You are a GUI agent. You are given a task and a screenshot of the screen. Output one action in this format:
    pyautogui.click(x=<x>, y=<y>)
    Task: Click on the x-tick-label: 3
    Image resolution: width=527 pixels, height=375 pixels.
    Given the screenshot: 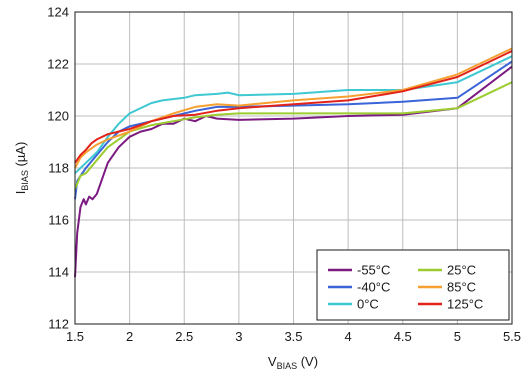 What is the action you would take?
    pyautogui.click(x=238, y=336)
    